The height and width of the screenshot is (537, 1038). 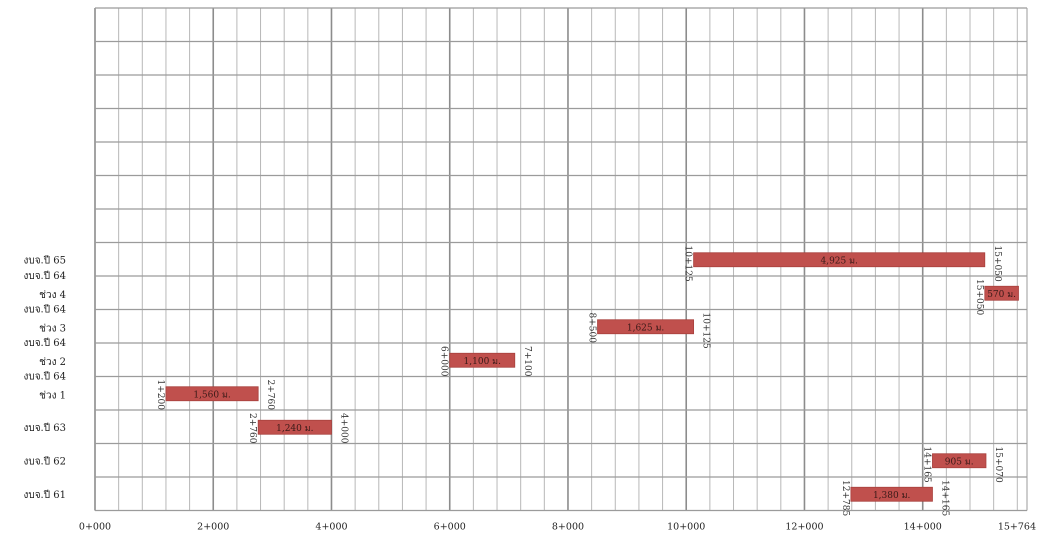 I want to click on bar-end-label: 10+125, so click(x=706, y=331).